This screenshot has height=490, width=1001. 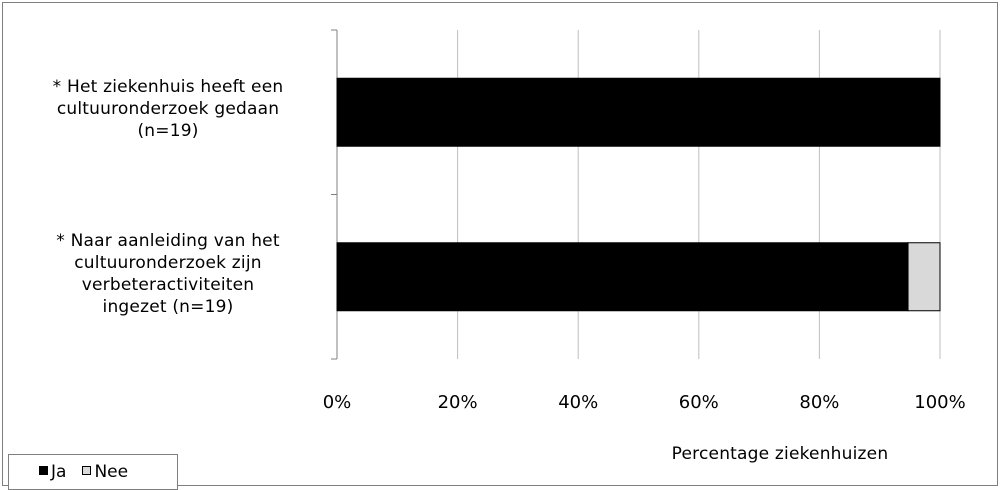 What do you see at coordinates (458, 402) in the screenshot?
I see `x-tick-label: 20%` at bounding box center [458, 402].